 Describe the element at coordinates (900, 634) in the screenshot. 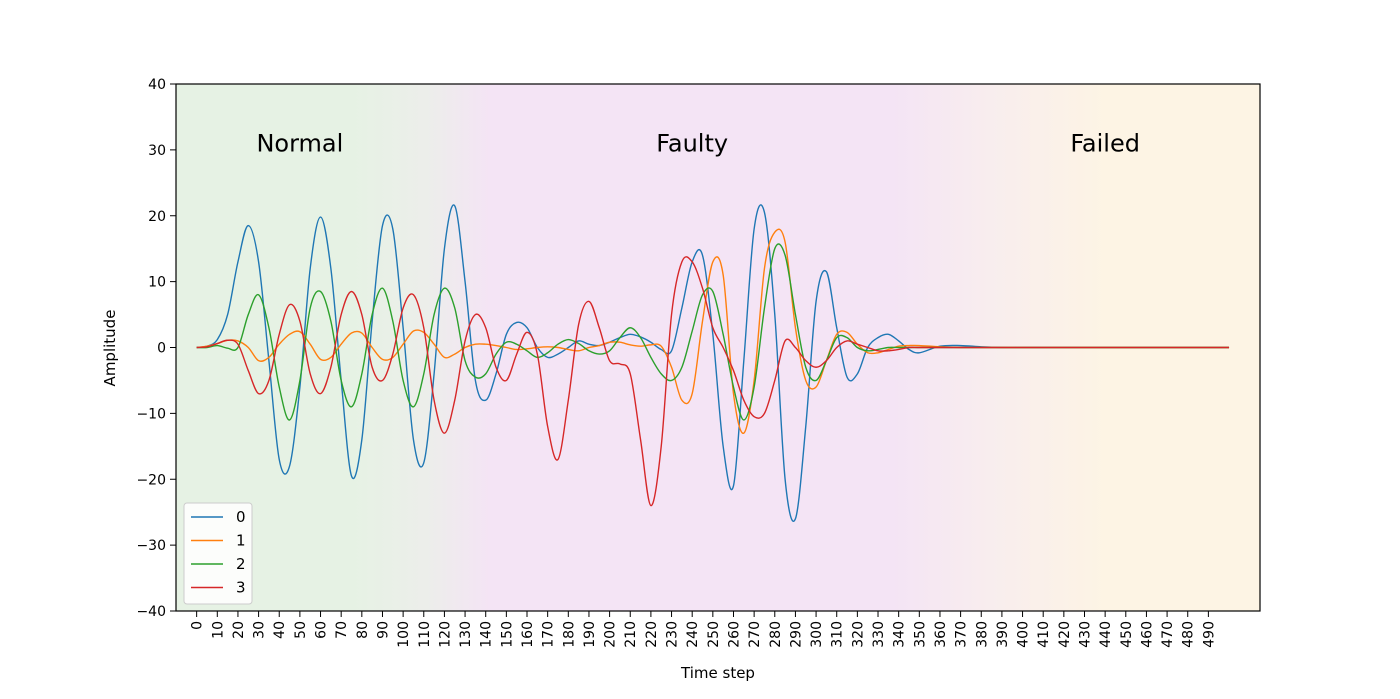

I see `x-tick-label: 340` at that location.